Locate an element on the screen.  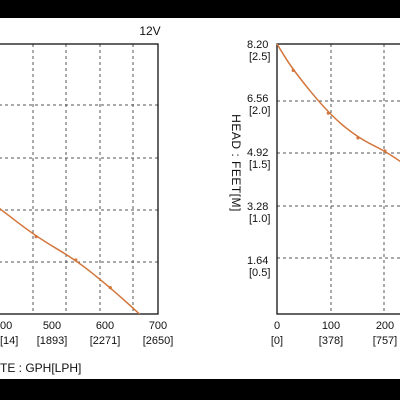
y-tick-sublabel: [1.5] is located at coordinates (259, 165).